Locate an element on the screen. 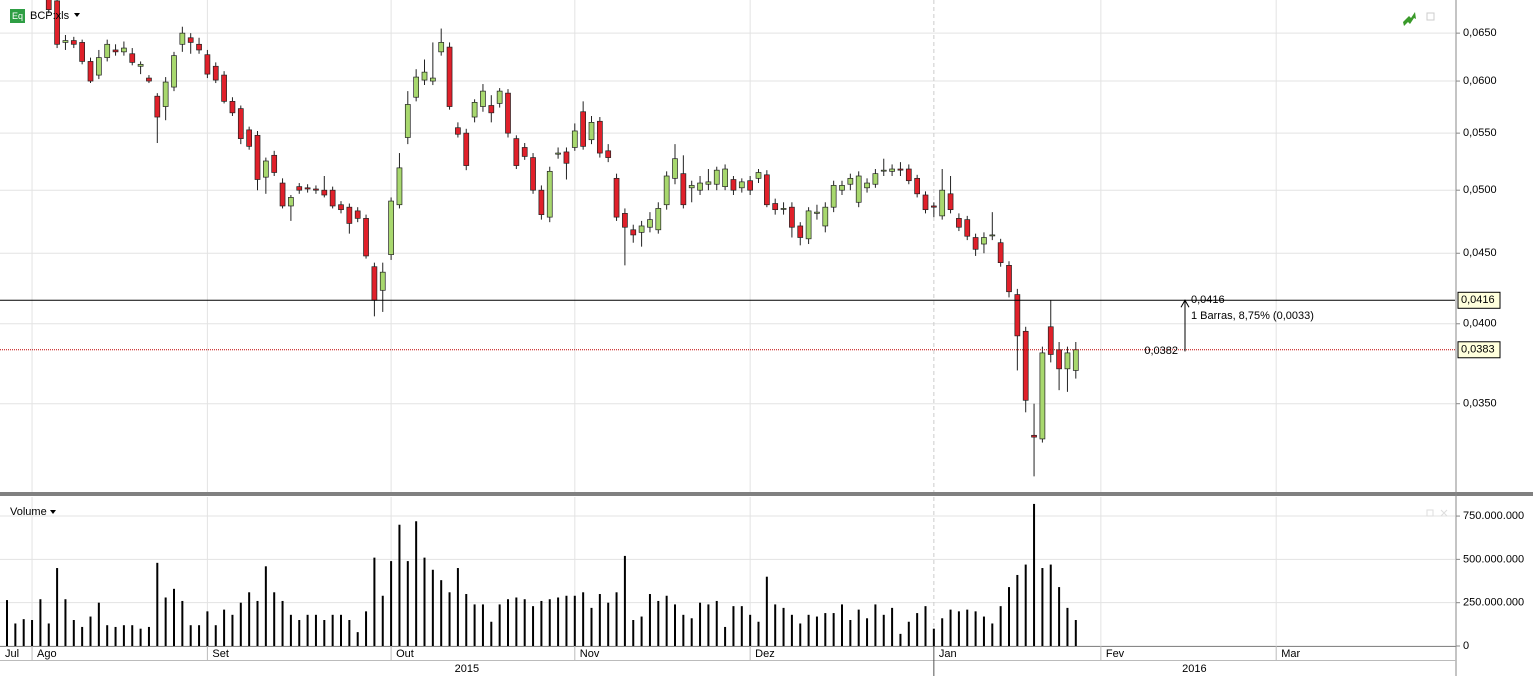  volume-title: Volume is located at coordinates (28, 512).